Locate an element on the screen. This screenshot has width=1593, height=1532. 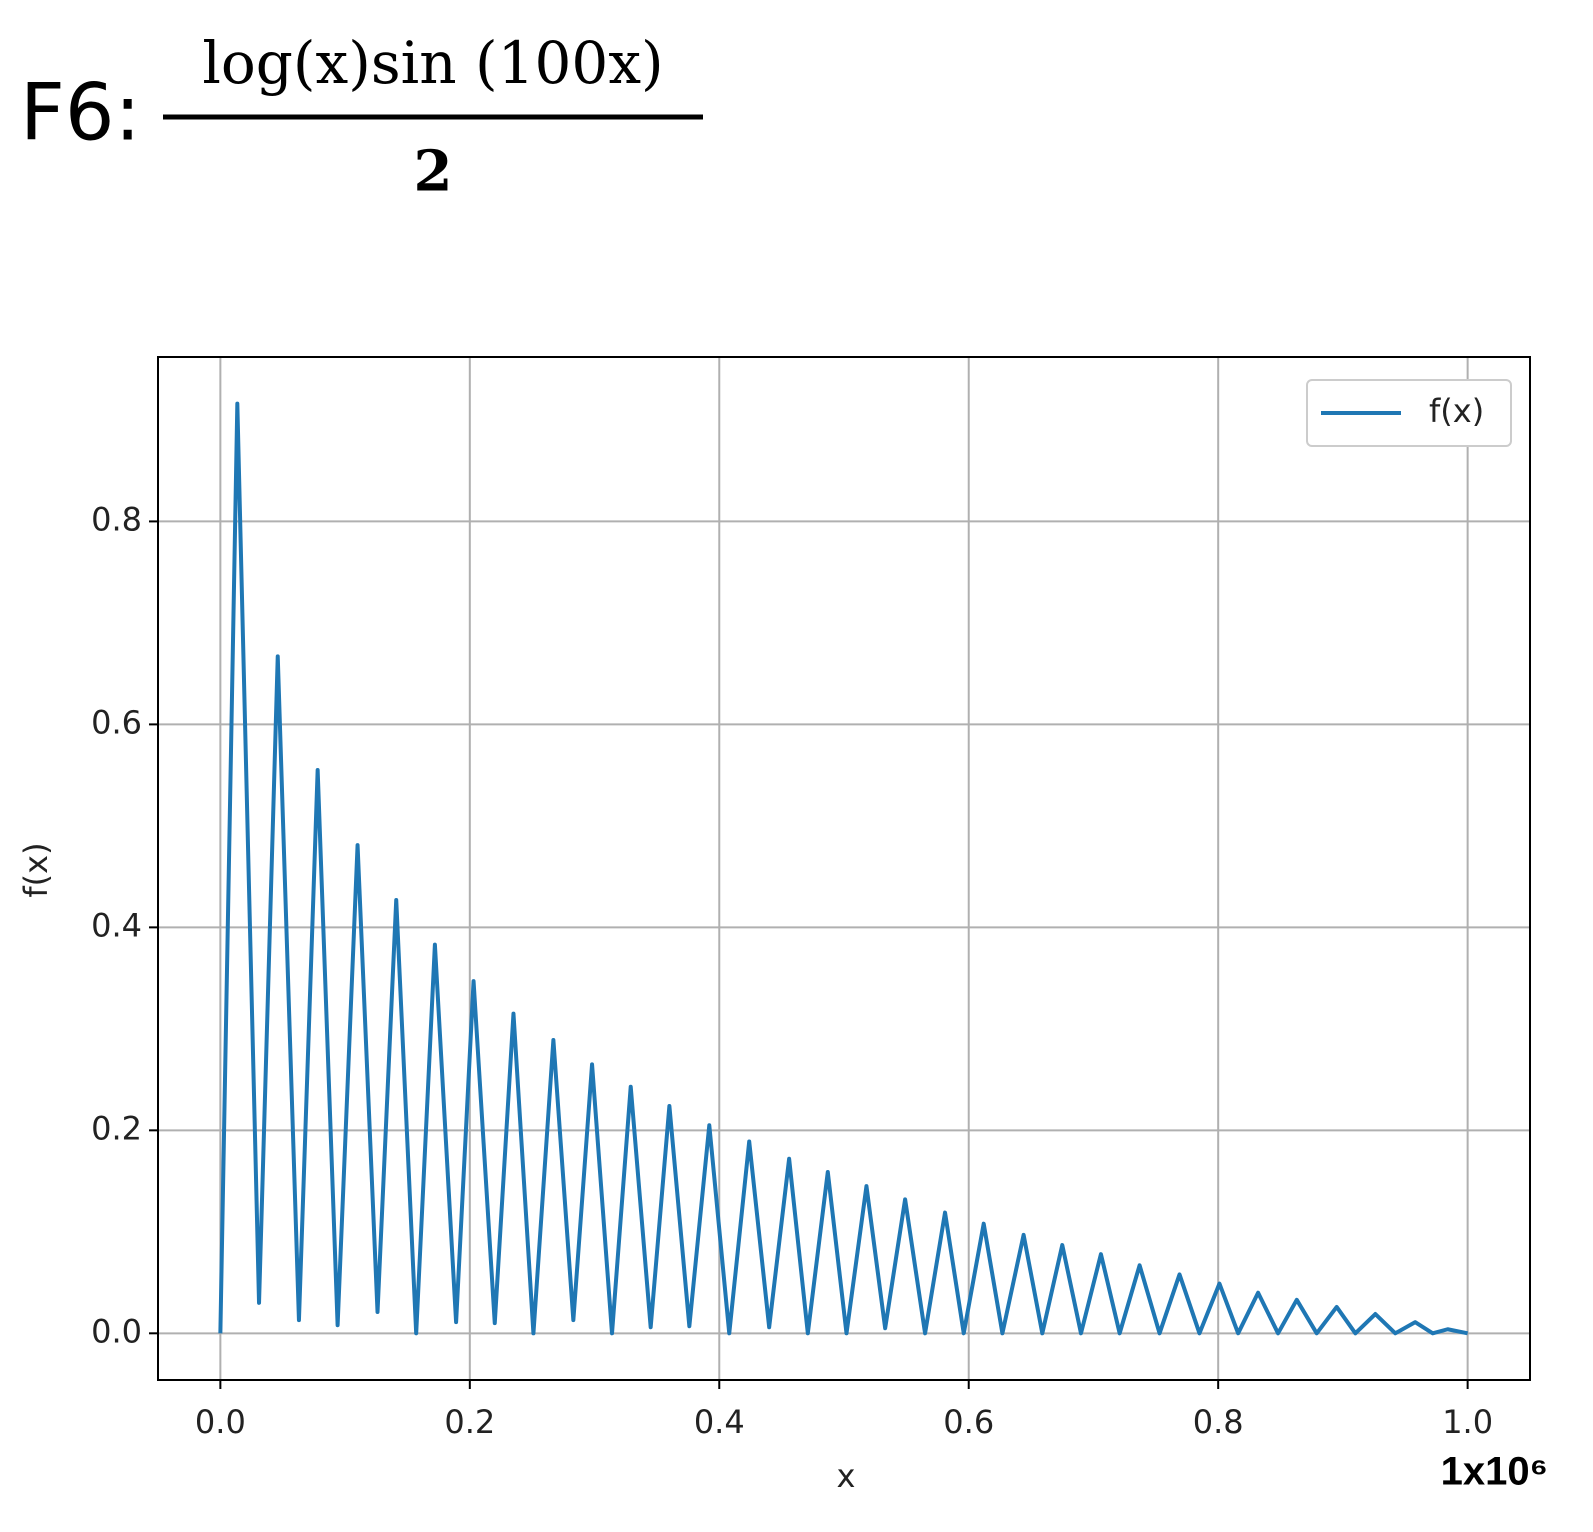
title-prefix: F6: is located at coordinates (80, 113).